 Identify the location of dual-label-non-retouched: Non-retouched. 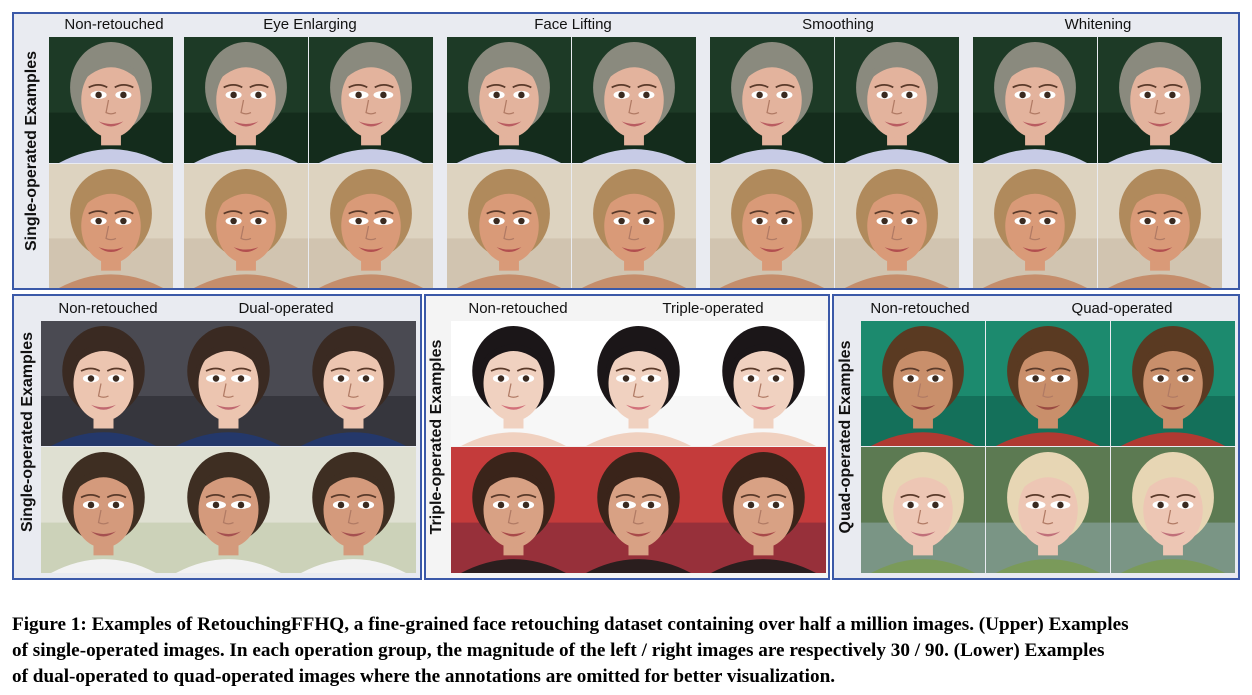
(108, 308).